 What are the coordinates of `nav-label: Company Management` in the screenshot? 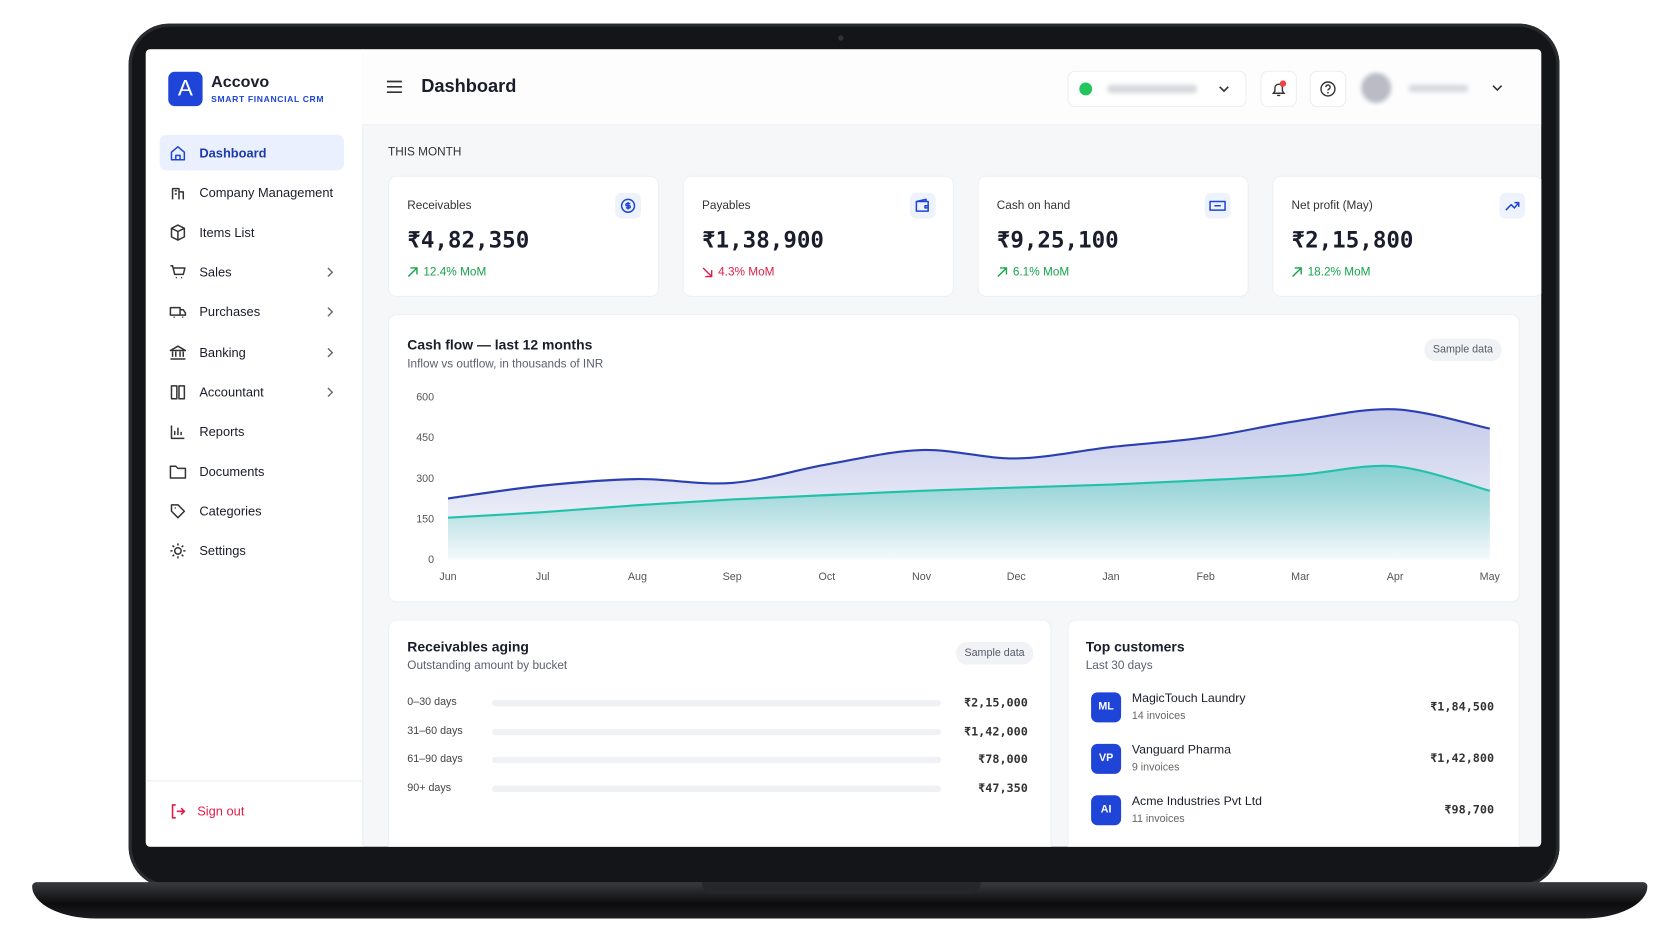 It's located at (266, 193).